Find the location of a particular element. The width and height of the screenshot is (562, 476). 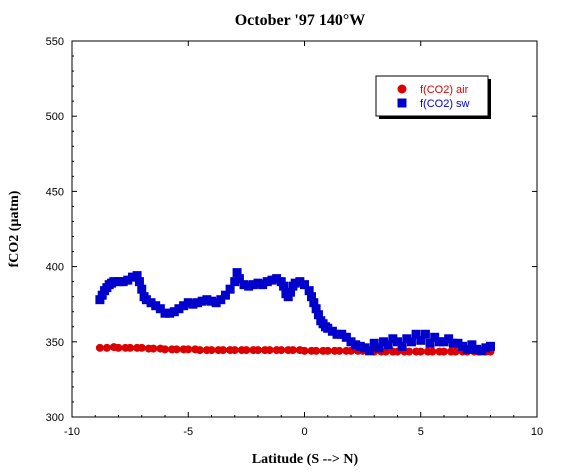

x-tick-label: -10 is located at coordinates (72, 432).